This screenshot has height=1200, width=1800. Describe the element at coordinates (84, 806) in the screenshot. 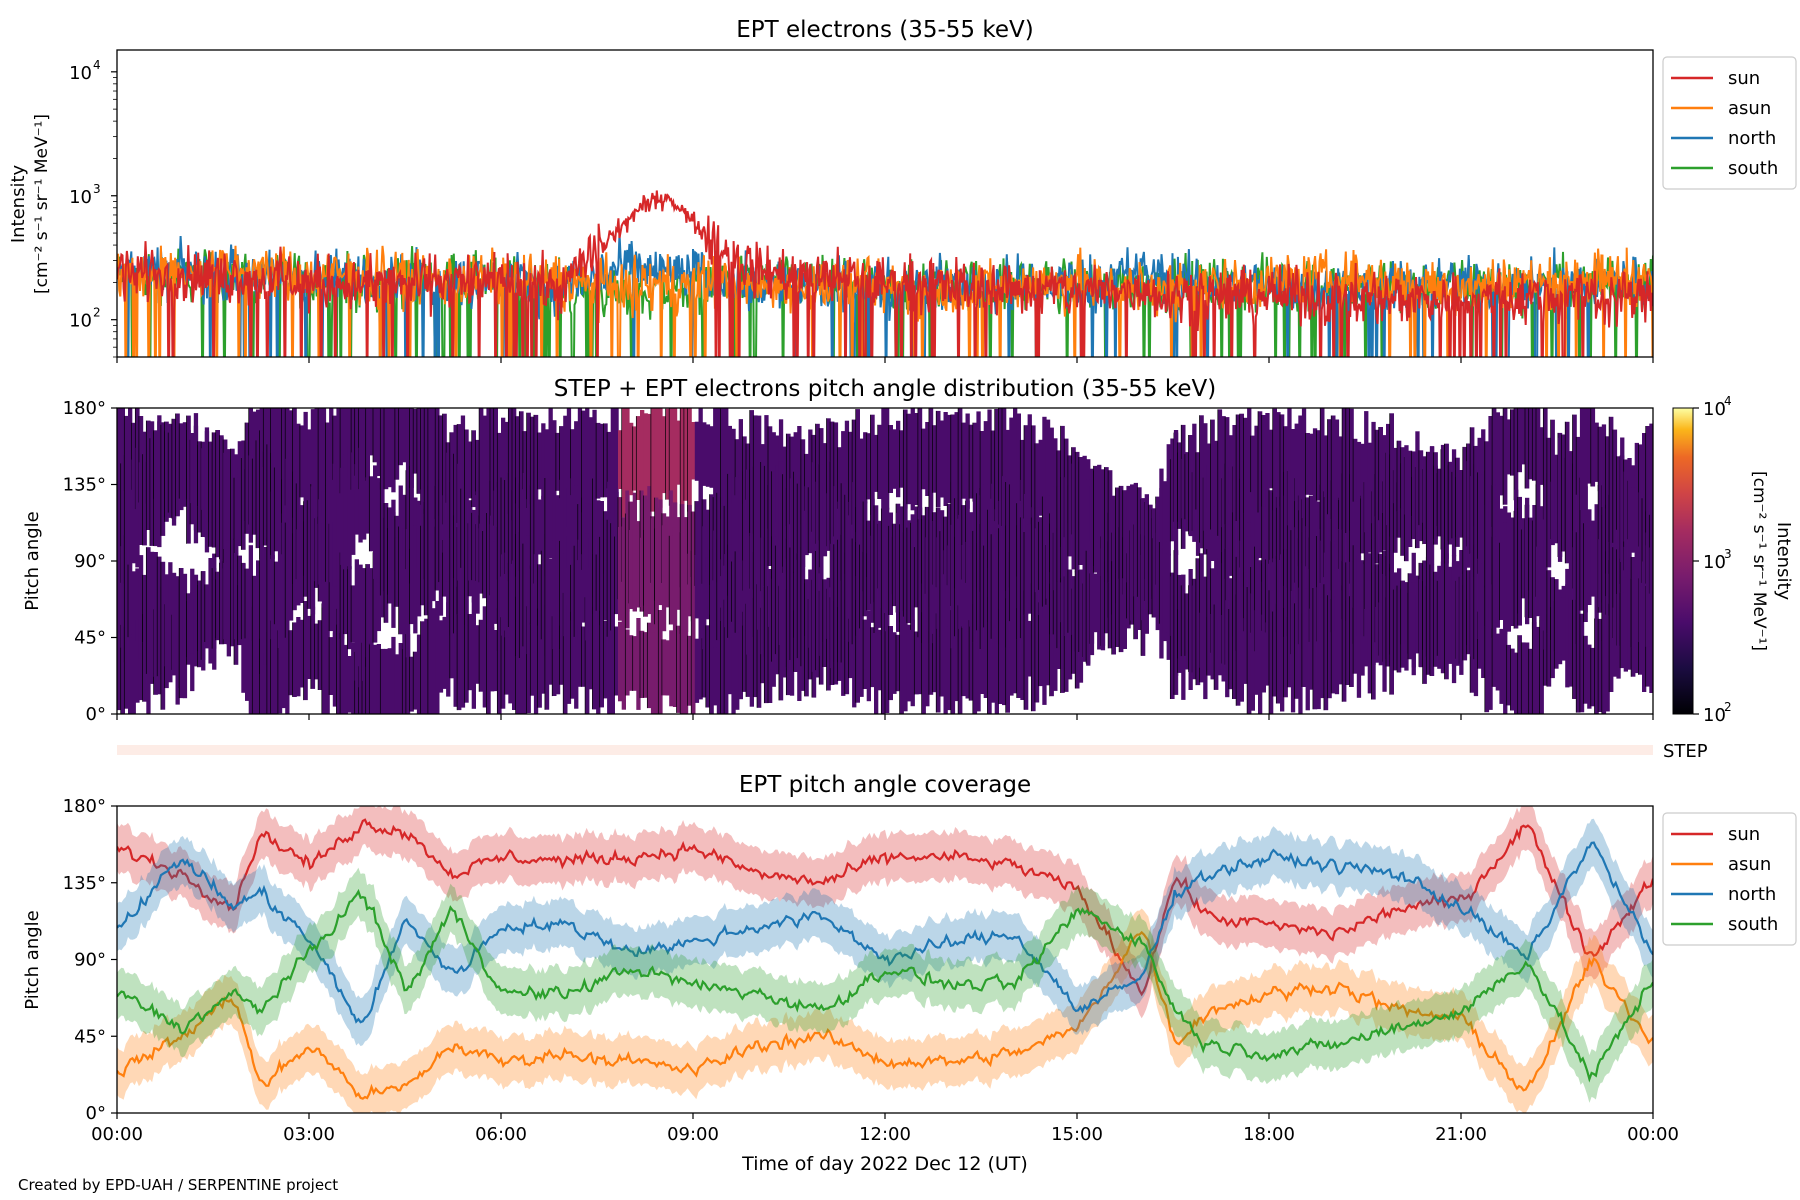

I see `y-tick-label: 180°` at that location.